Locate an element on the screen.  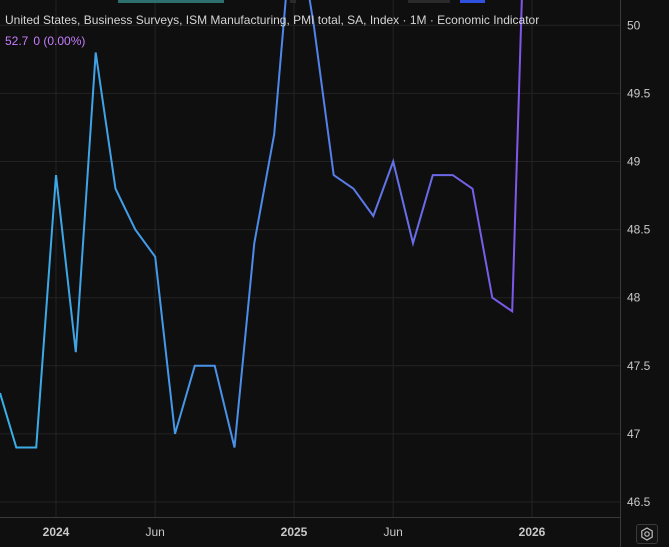
y-tick-label: 46.5 is located at coordinates (639, 502).